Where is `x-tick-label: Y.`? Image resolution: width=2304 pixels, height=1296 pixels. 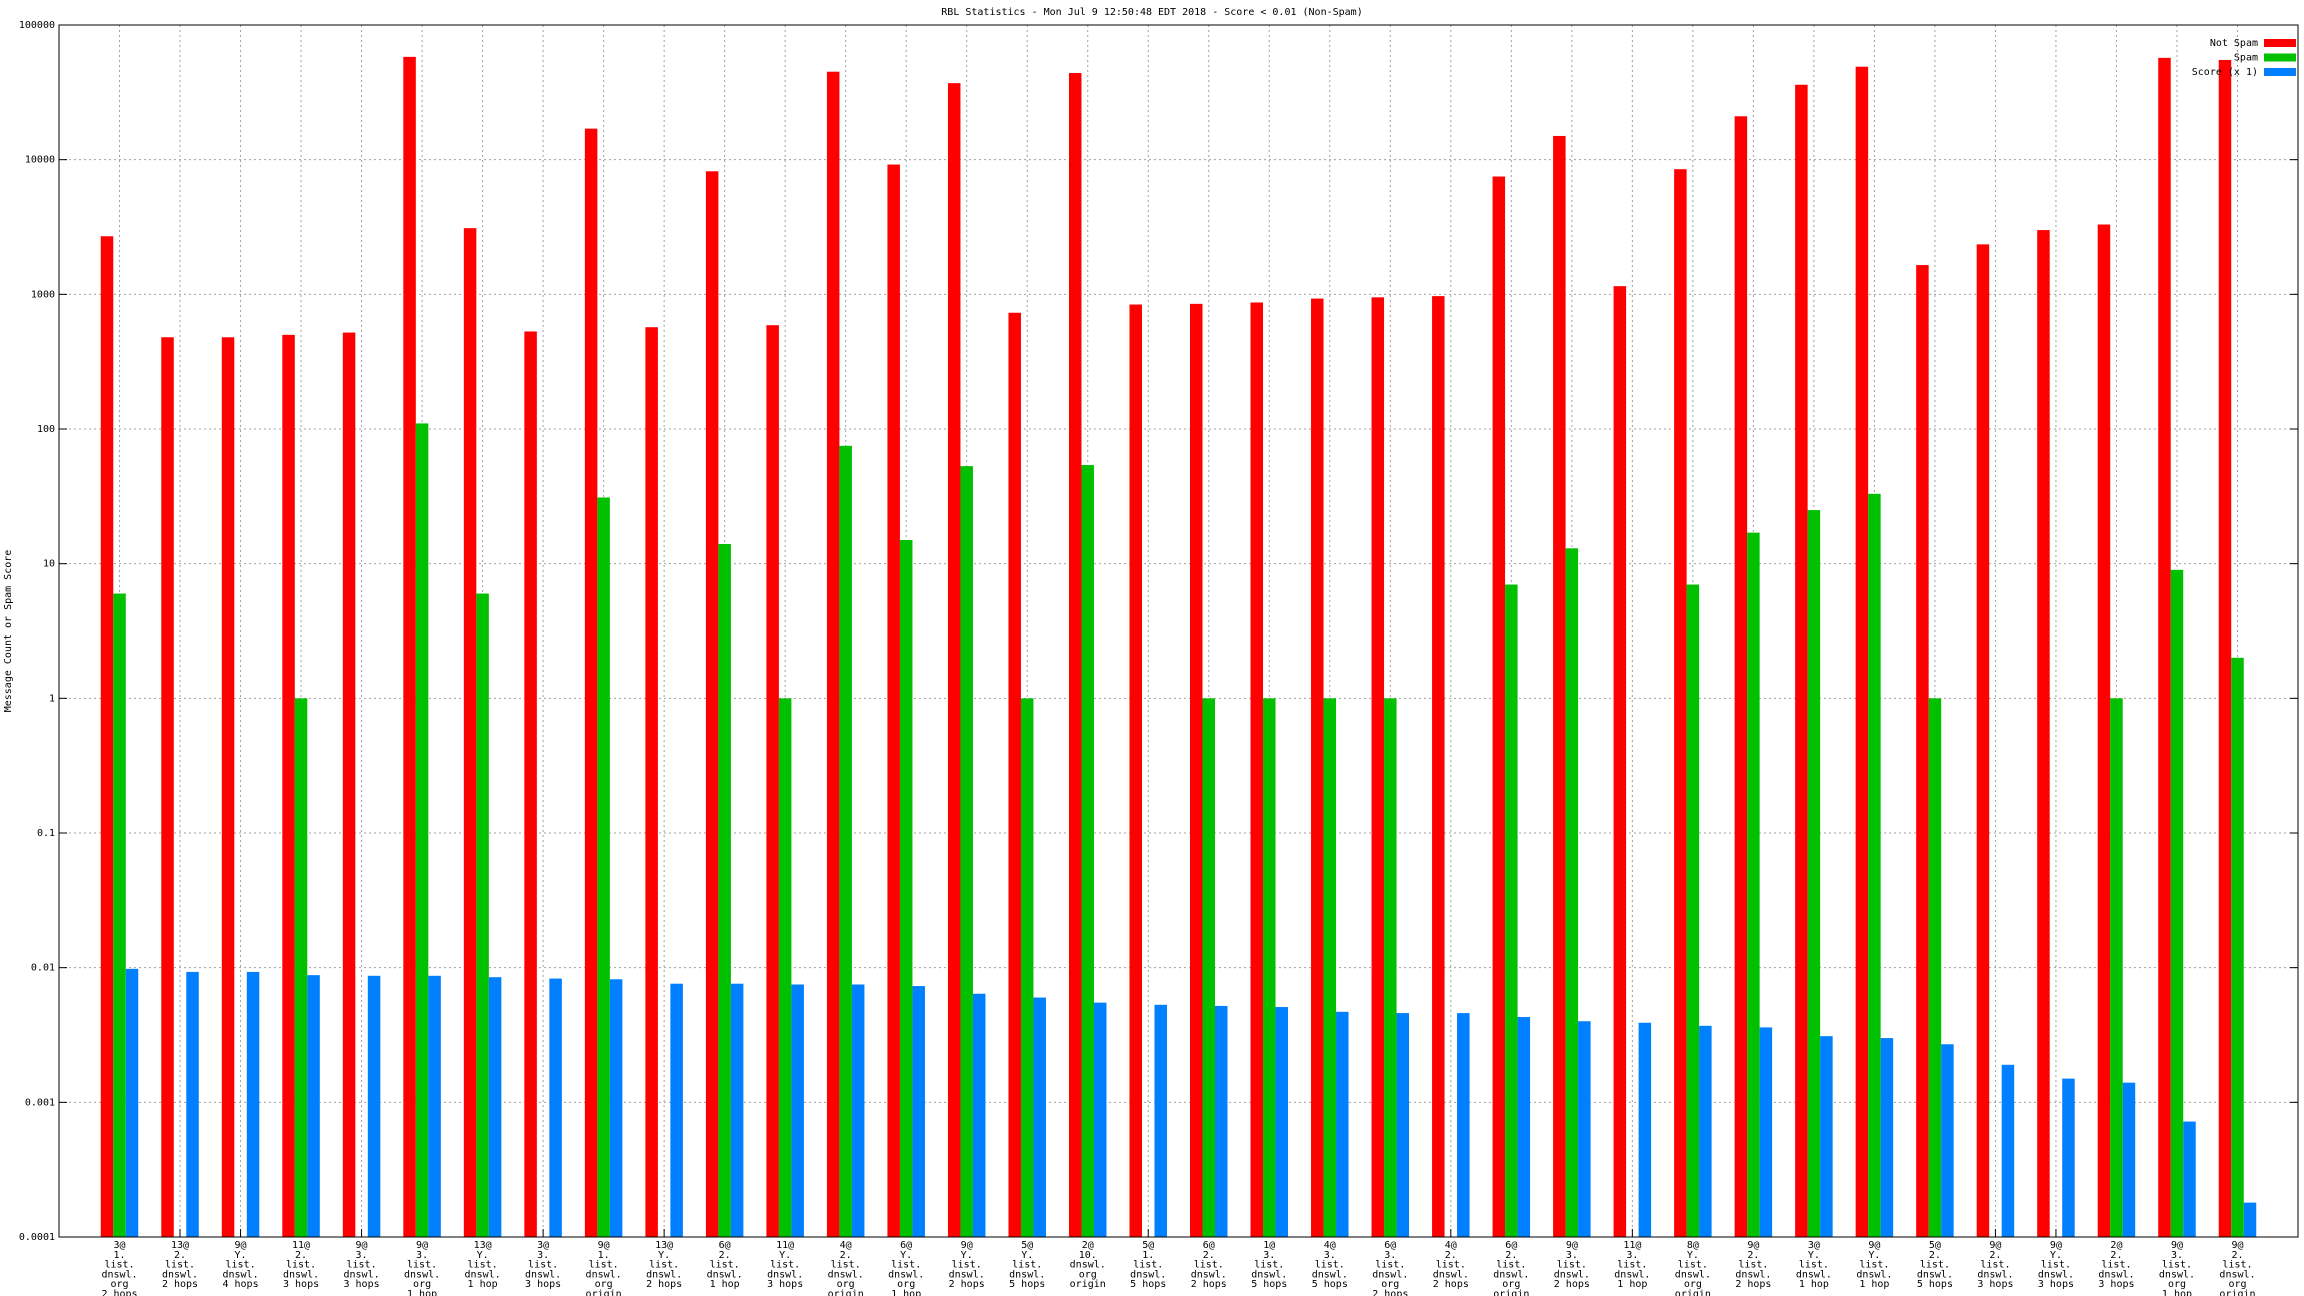
x-tick-label: Y. is located at coordinates (967, 1255).